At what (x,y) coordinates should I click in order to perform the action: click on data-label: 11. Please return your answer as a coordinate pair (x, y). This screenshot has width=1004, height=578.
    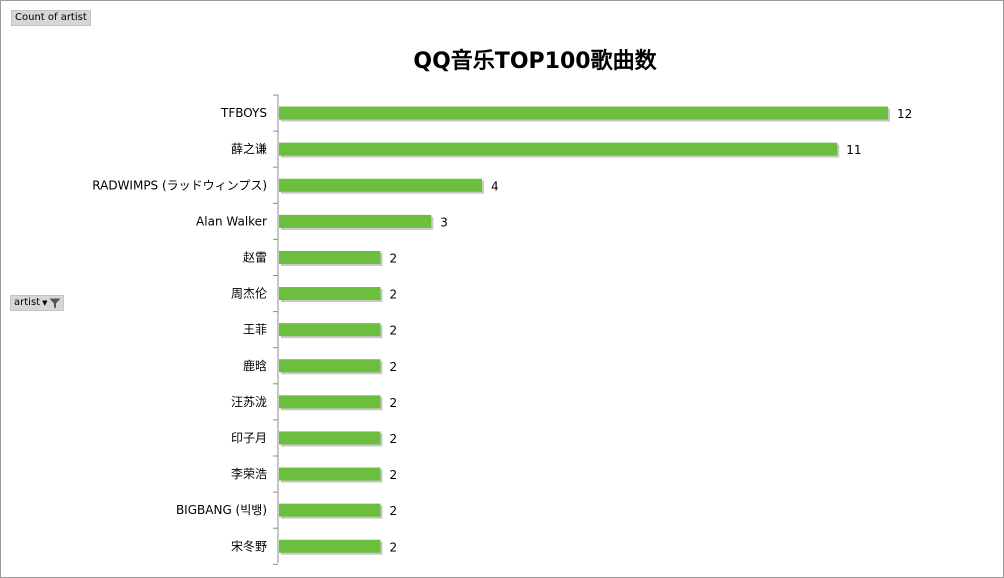
    Looking at the image, I should click on (853, 150).